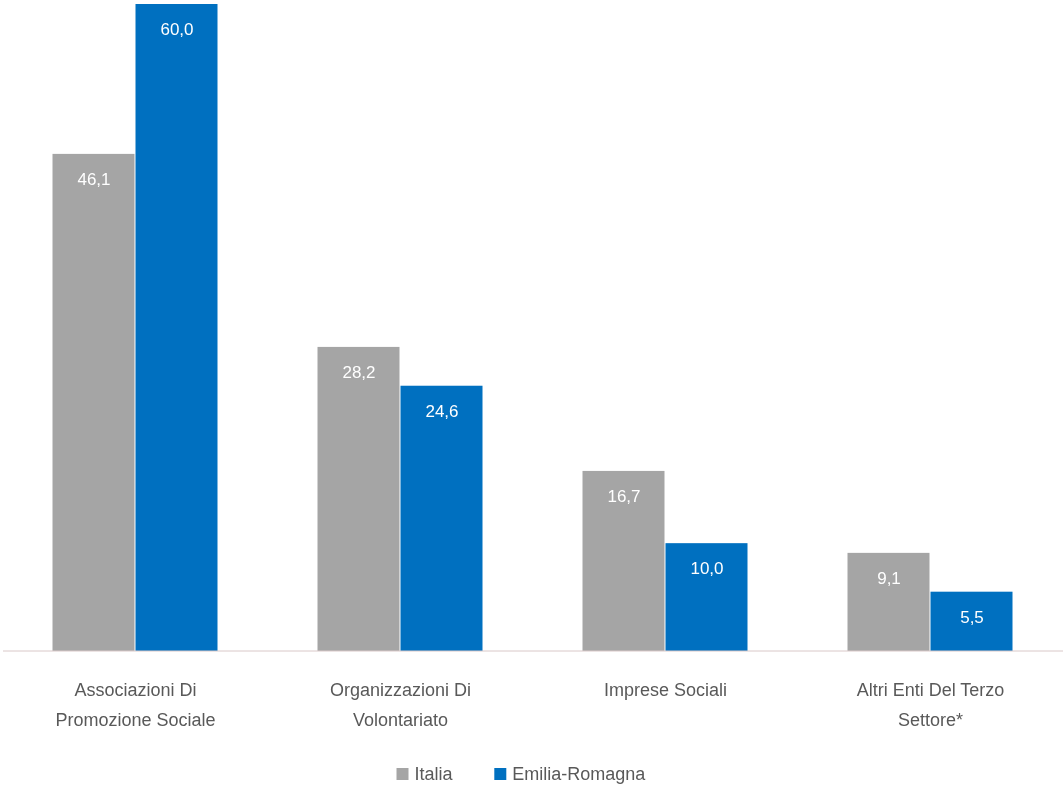 The image size is (1063, 790). What do you see at coordinates (579, 774) in the screenshot?
I see `legend-label: Emilia-Romagna` at bounding box center [579, 774].